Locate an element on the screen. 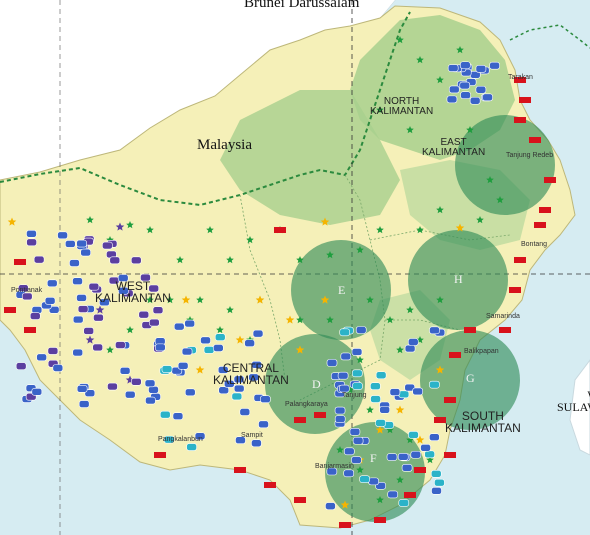 This screenshot has width=590, height=535. zone-label-h: H is located at coordinates (458, 279).